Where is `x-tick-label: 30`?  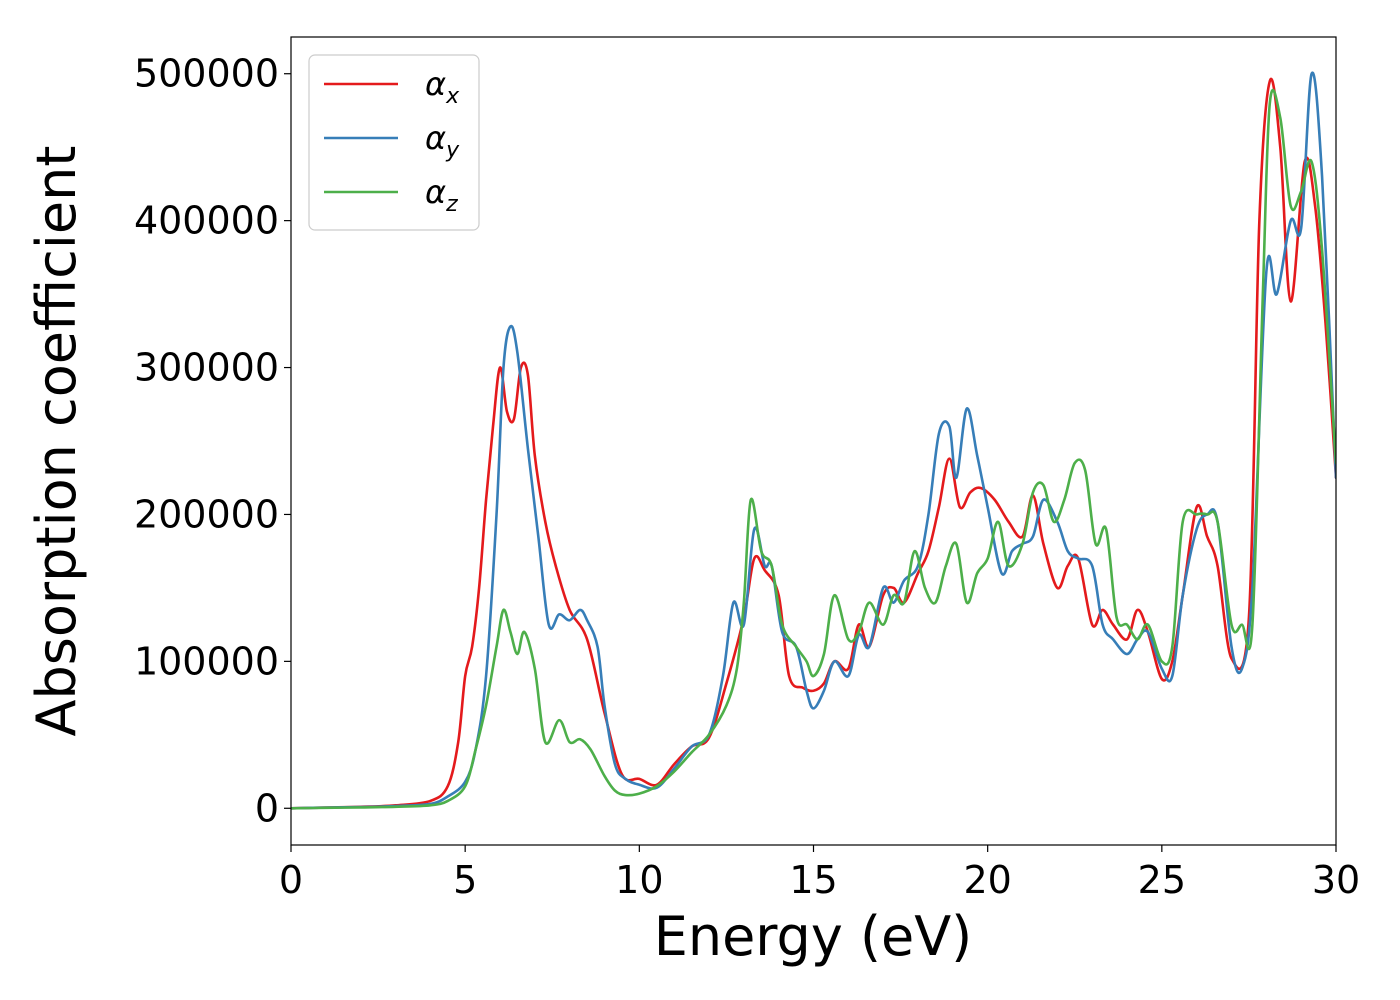
x-tick-label: 30 is located at coordinates (1336, 880).